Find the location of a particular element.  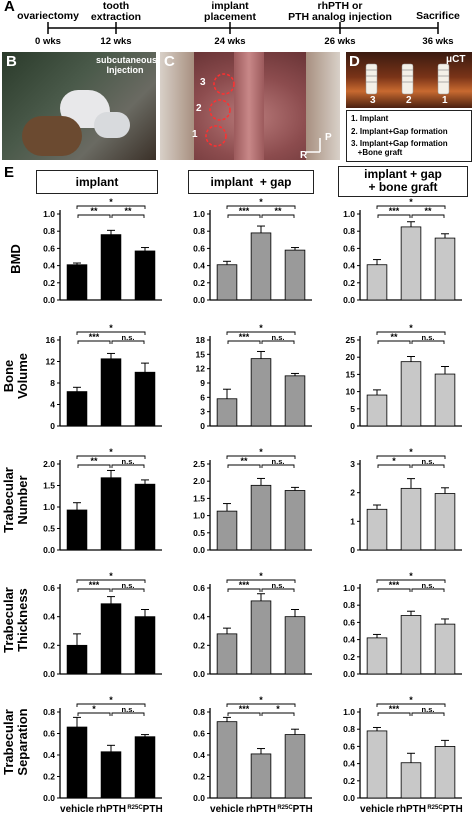

y-tick-label: 0 is located at coordinates (352, 426).